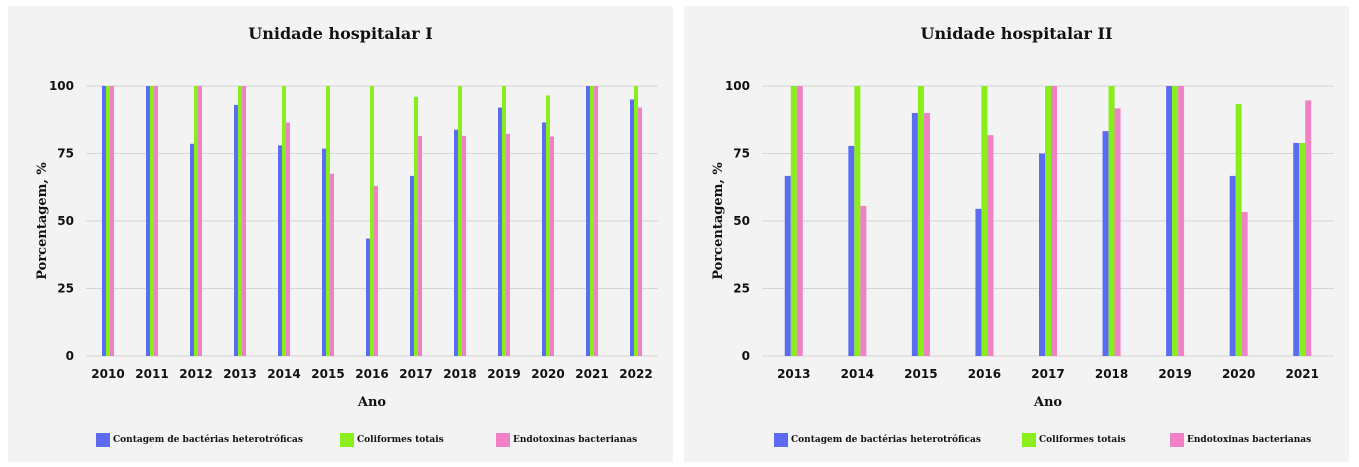 Image resolution: width=1359 pixels, height=467 pixels. Describe the element at coordinates (793, 374) in the screenshot. I see `x-tick-label: 2013` at that location.